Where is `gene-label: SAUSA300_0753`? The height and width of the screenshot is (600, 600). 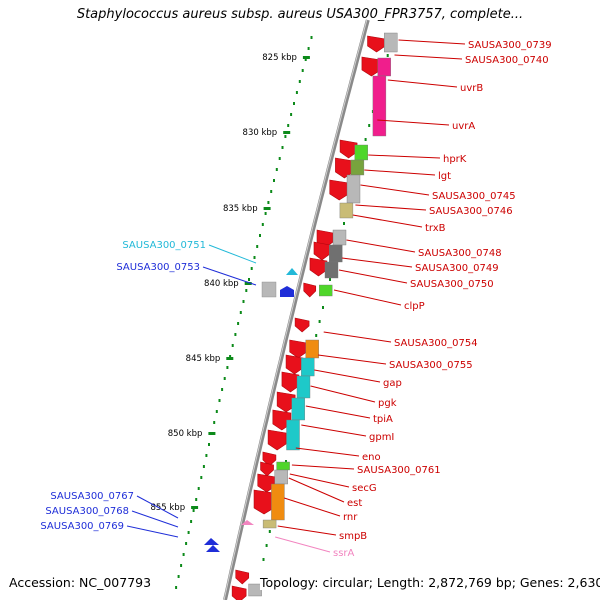 gene-label: SAUSA300_0753 is located at coordinates (158, 267).